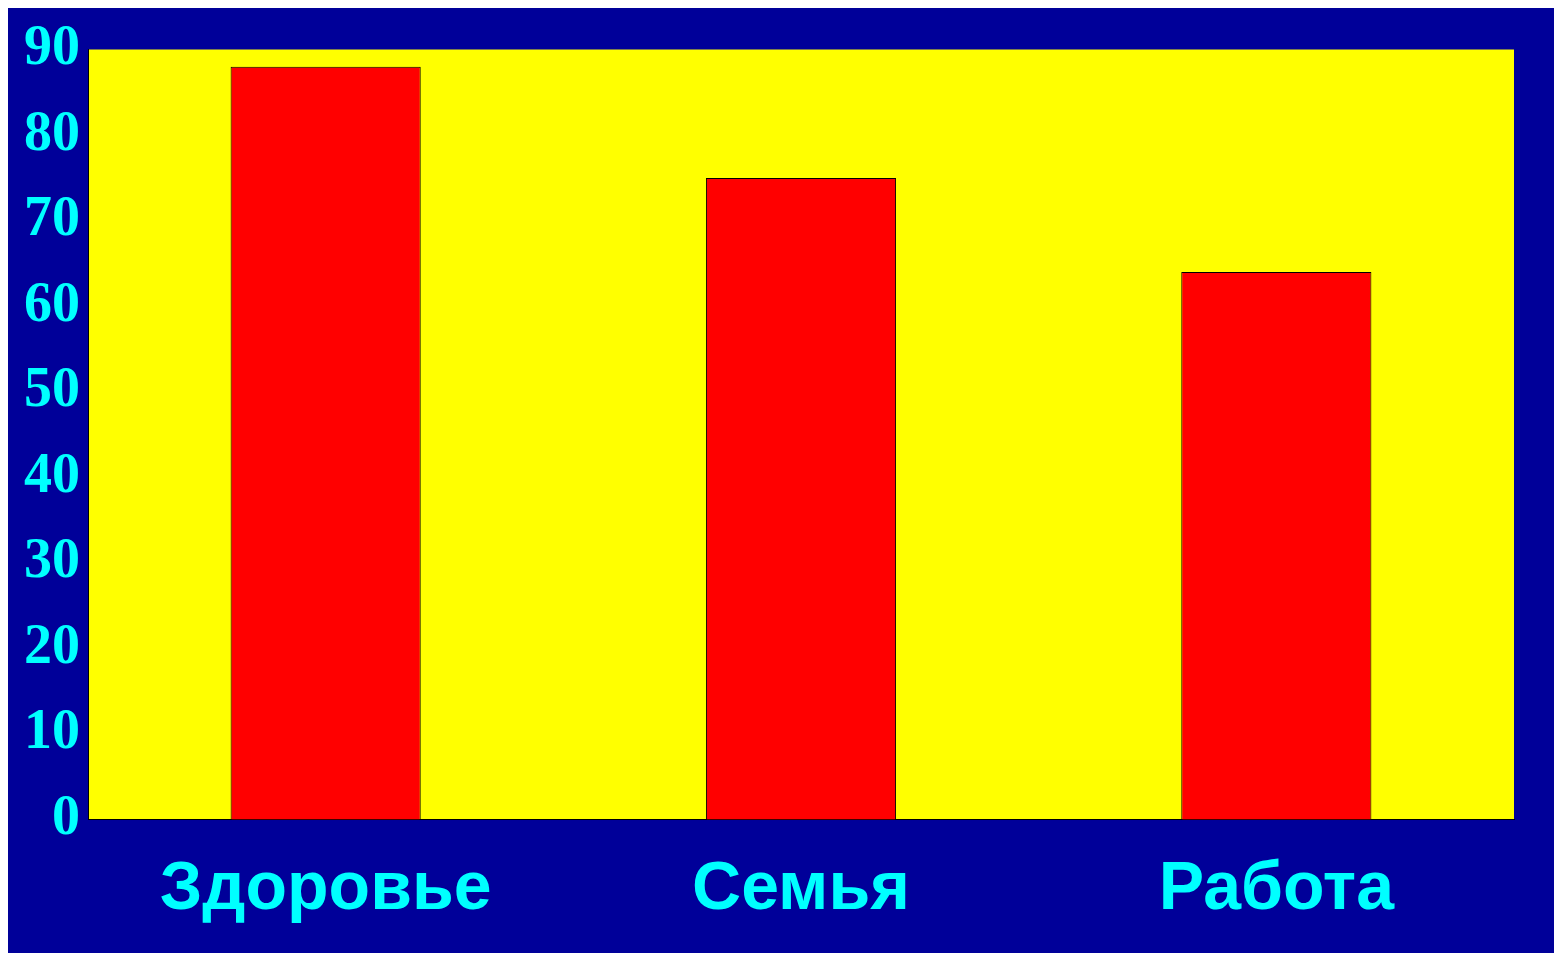  I want to click on y-tick-label: 10, so click(52, 729).